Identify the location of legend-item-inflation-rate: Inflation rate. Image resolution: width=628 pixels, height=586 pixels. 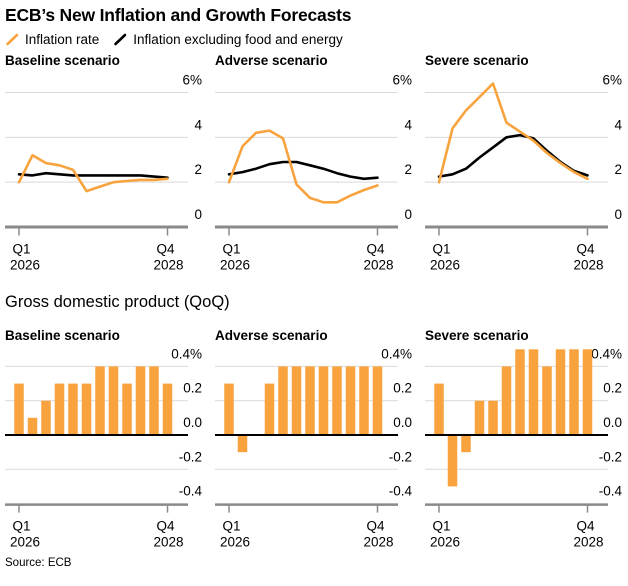
(52, 39).